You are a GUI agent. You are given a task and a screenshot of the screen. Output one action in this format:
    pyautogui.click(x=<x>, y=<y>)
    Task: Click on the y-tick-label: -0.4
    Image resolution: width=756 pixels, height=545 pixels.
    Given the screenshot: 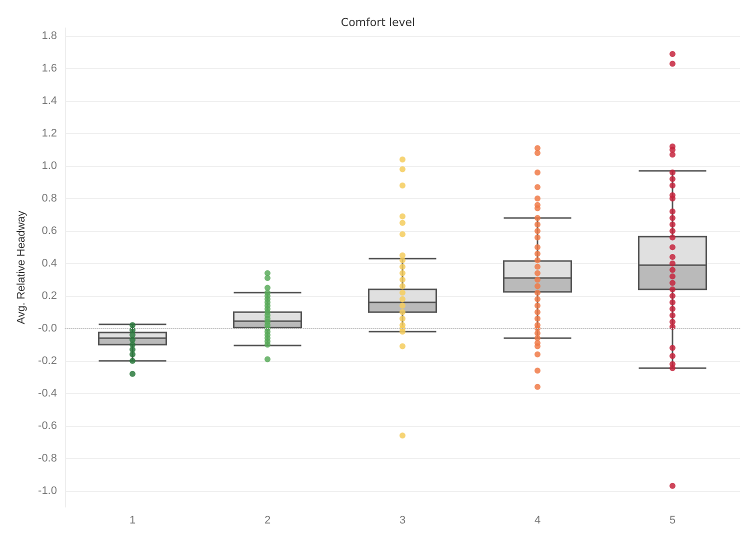 What is the action you would take?
    pyautogui.click(x=47, y=393)
    